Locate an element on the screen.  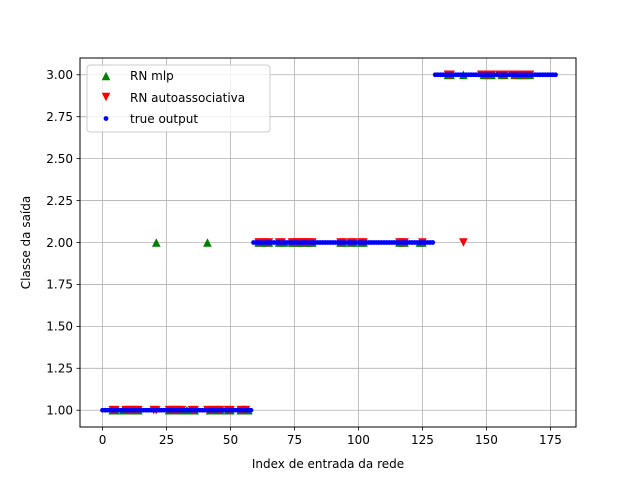
x-tick-label: 175 is located at coordinates (550, 440).